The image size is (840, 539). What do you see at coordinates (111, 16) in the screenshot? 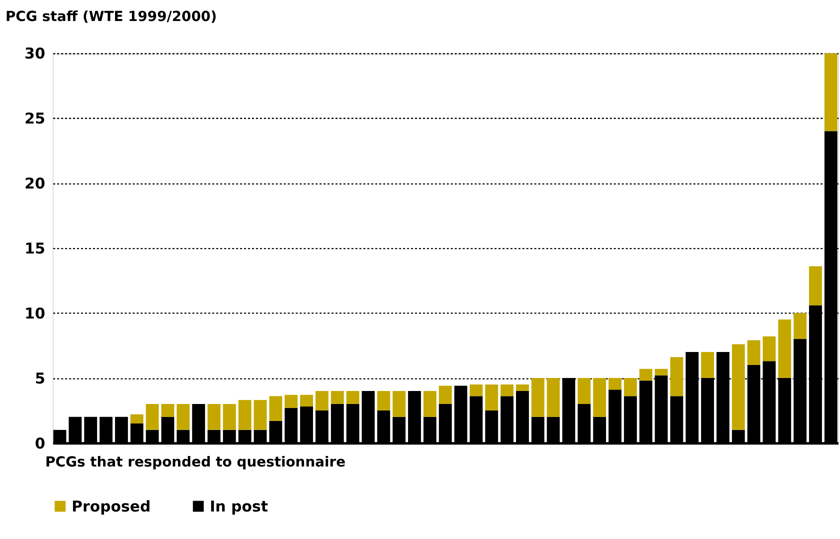
I see `y-axis-title: PCG staff (WTE 1999/2000)` at bounding box center [111, 16].